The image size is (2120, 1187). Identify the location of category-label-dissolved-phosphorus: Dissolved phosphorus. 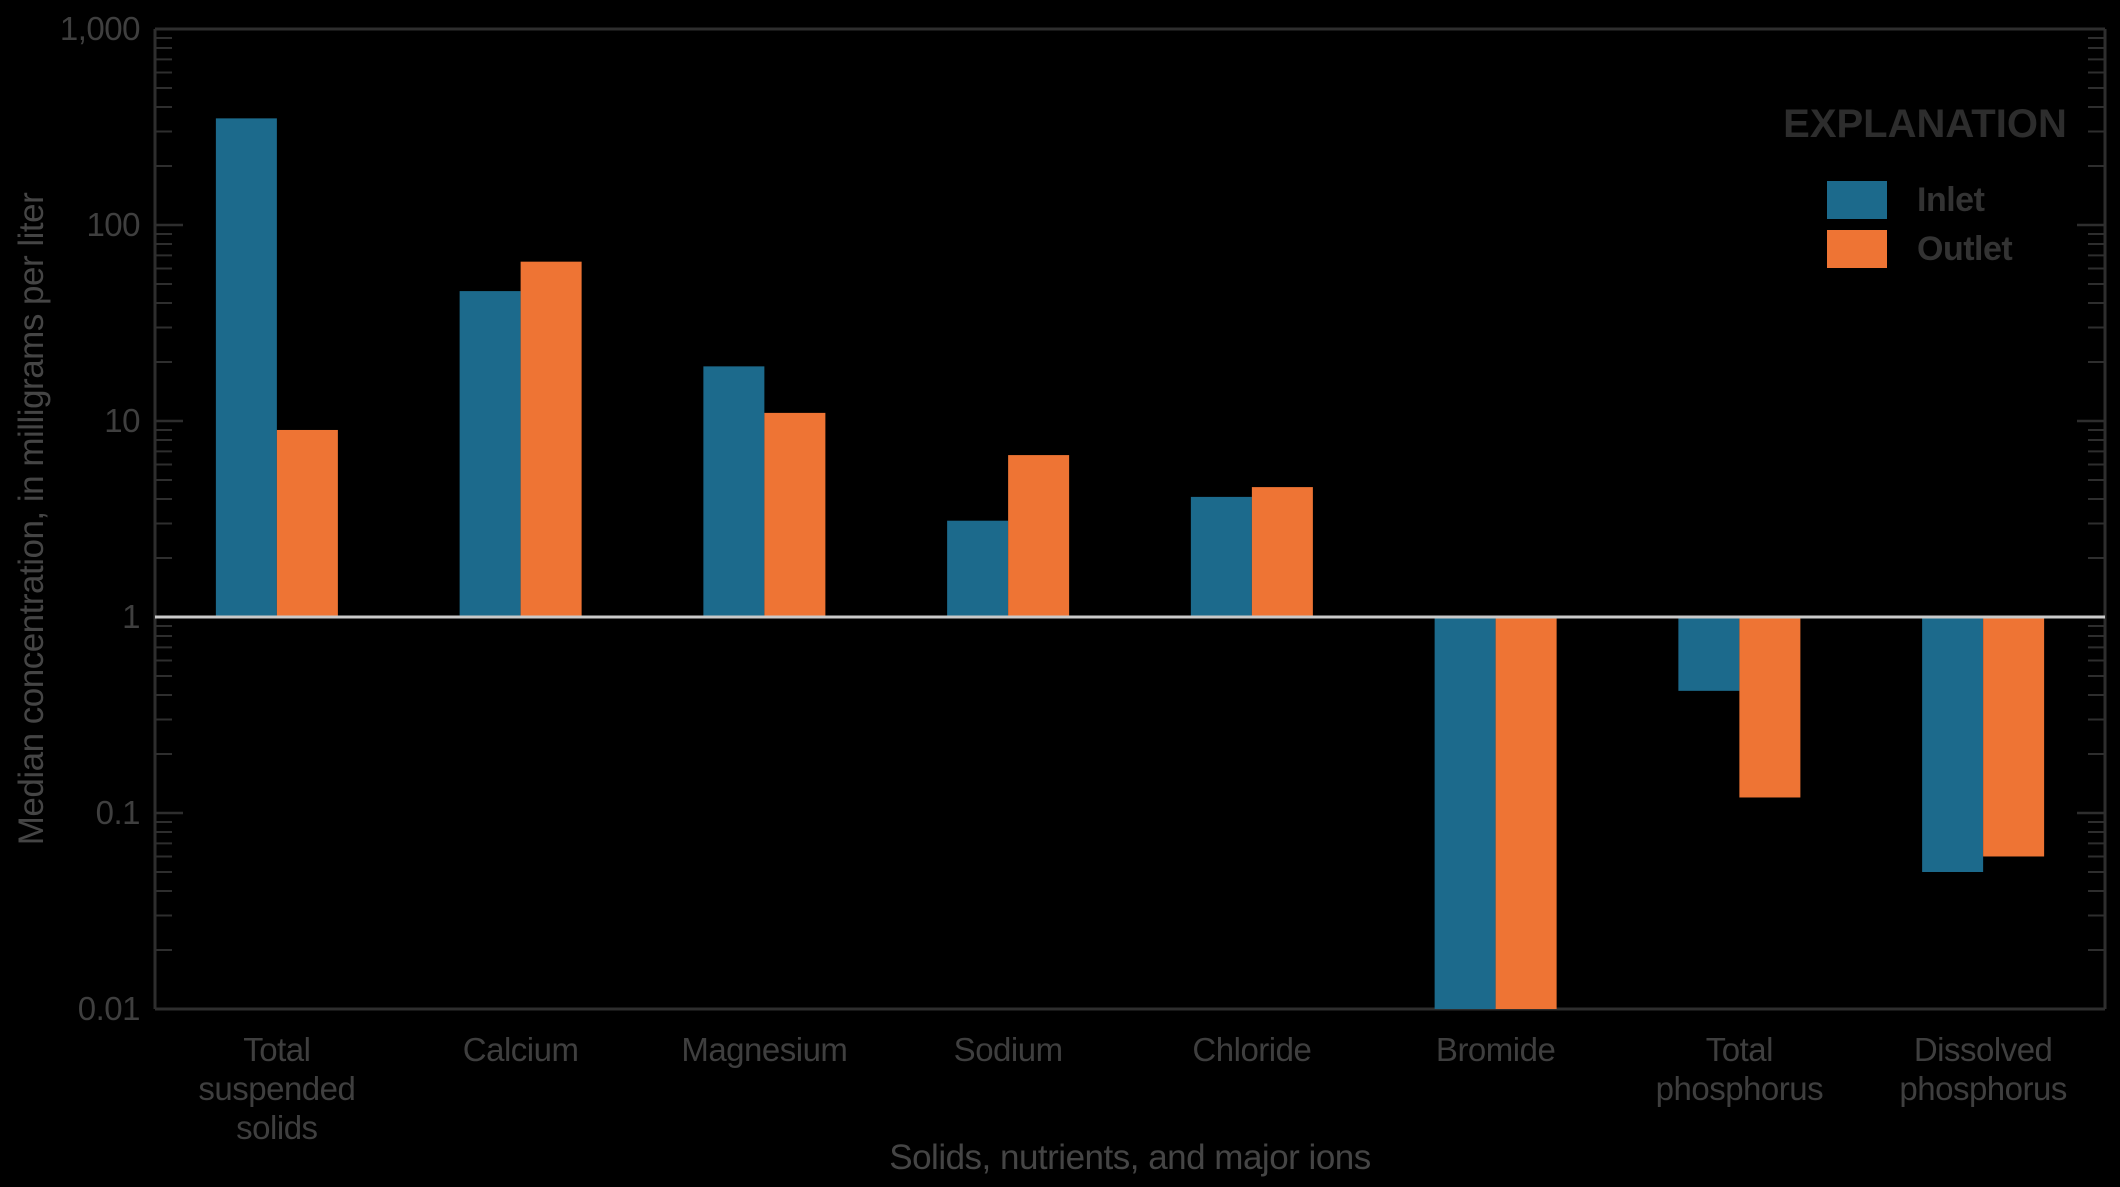
(1983, 1069).